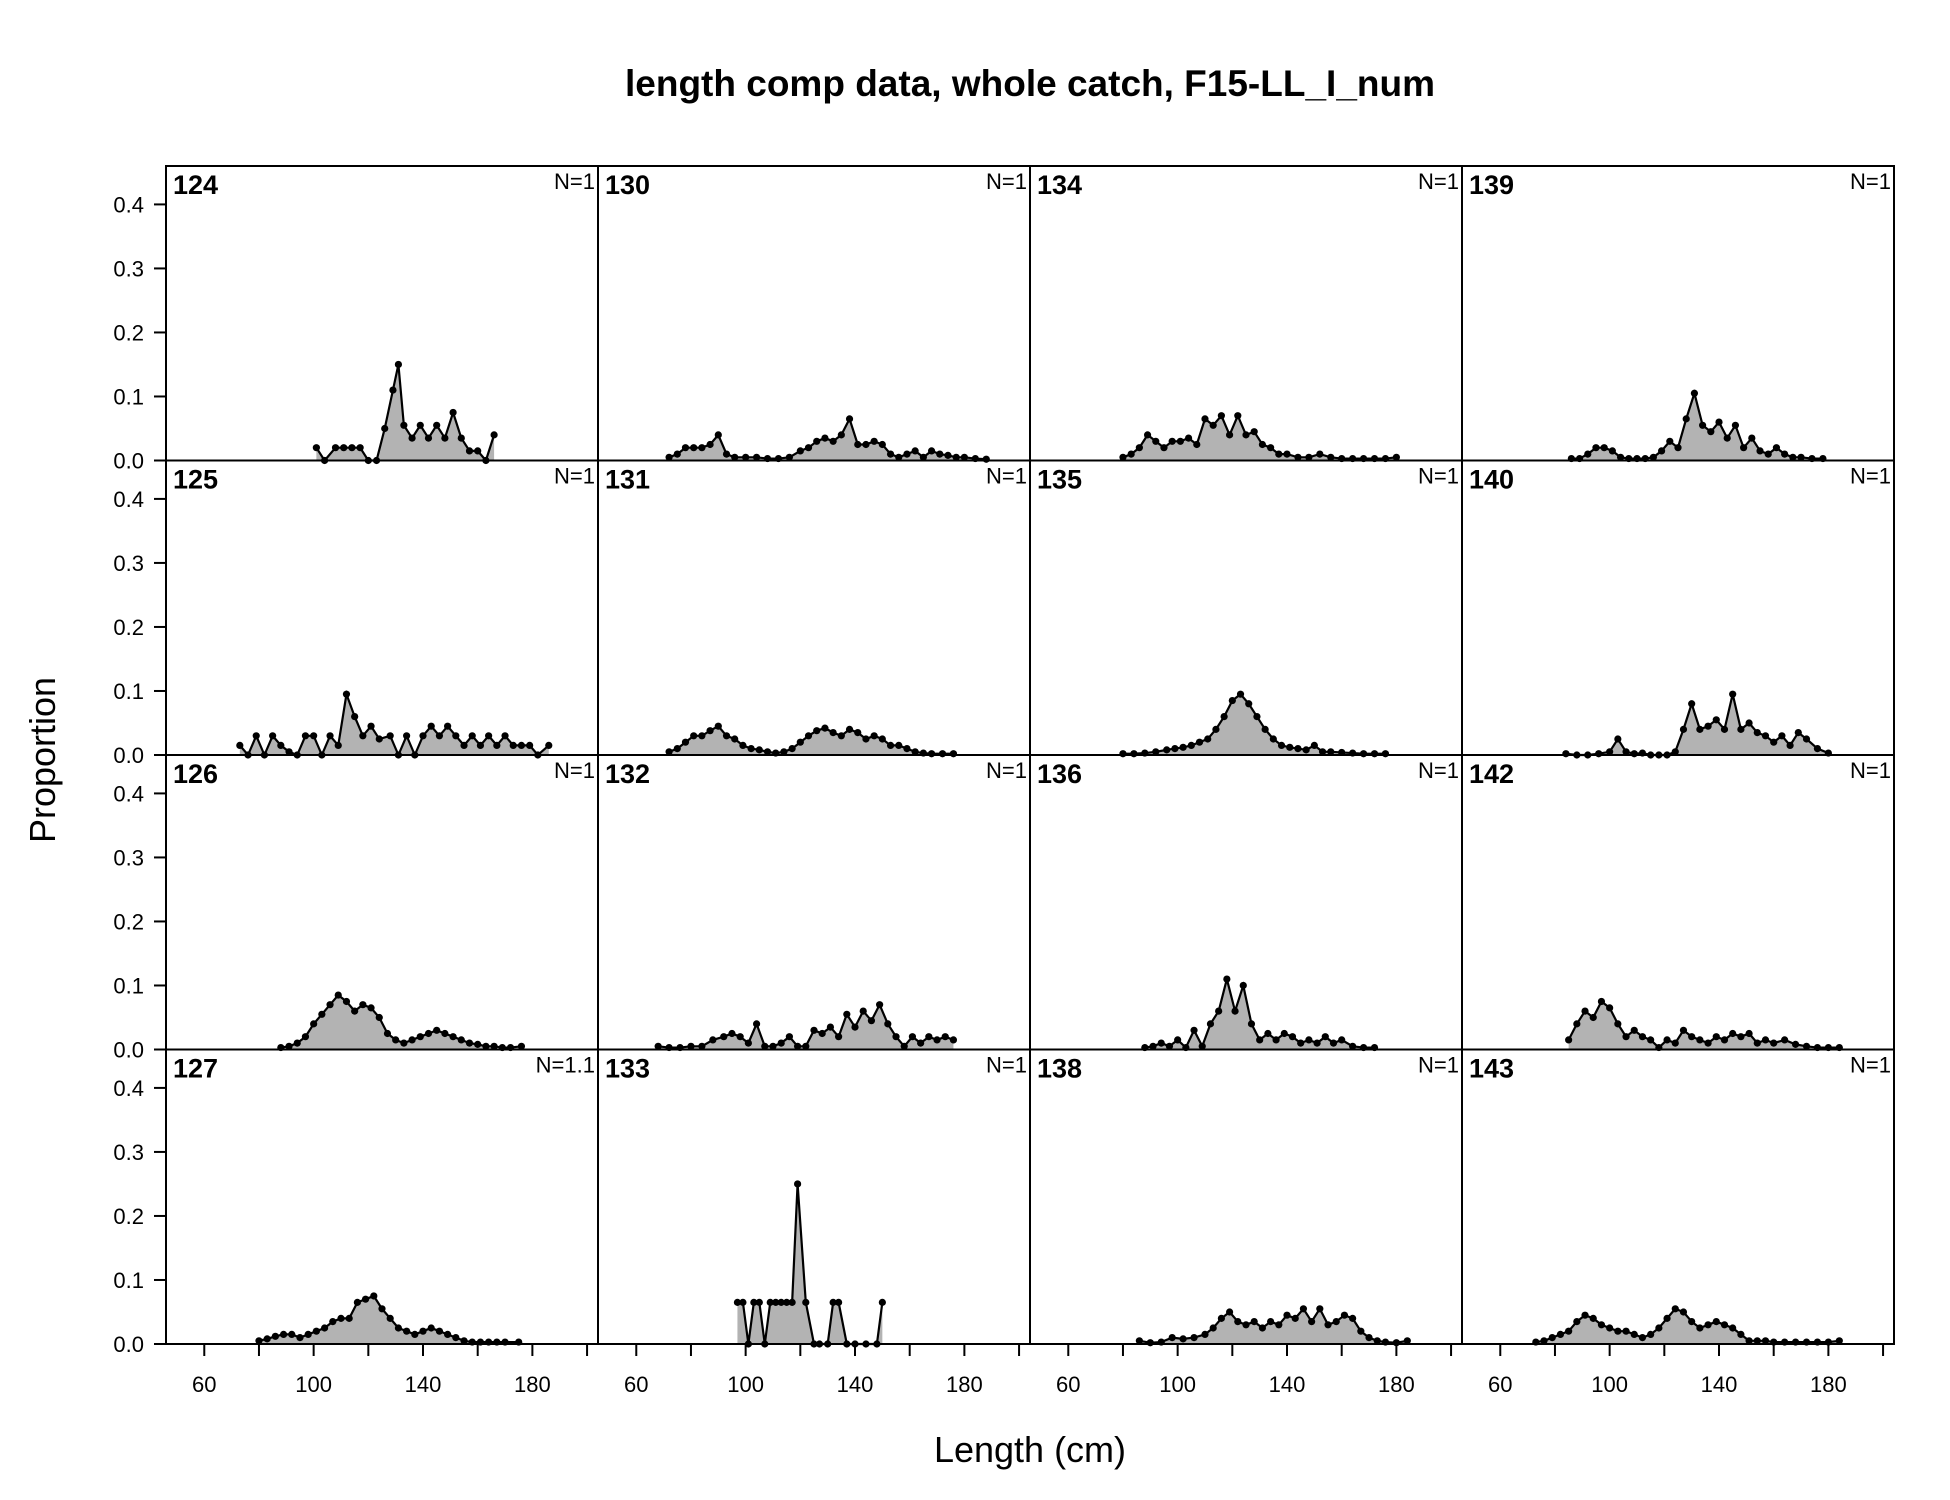 This screenshot has width=1950, height=1500. What do you see at coordinates (627, 774) in the screenshot?
I see `panel-label: 132` at bounding box center [627, 774].